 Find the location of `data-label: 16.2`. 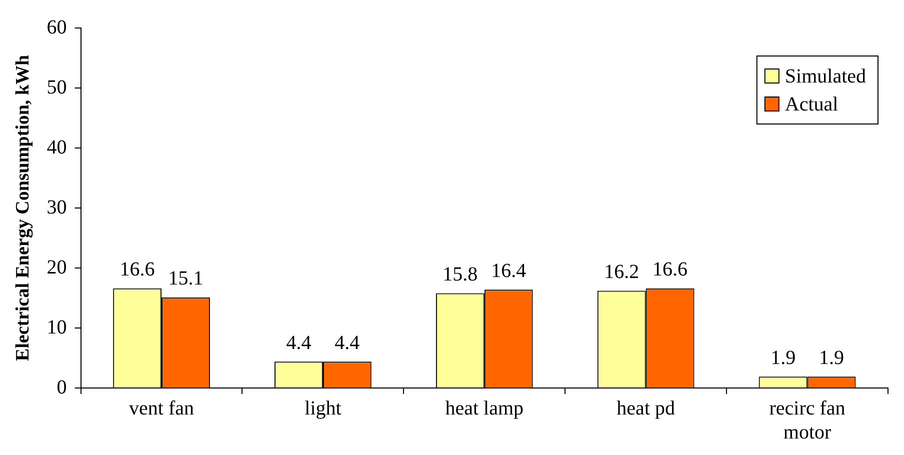

data-label: 16.2 is located at coordinates (622, 272).